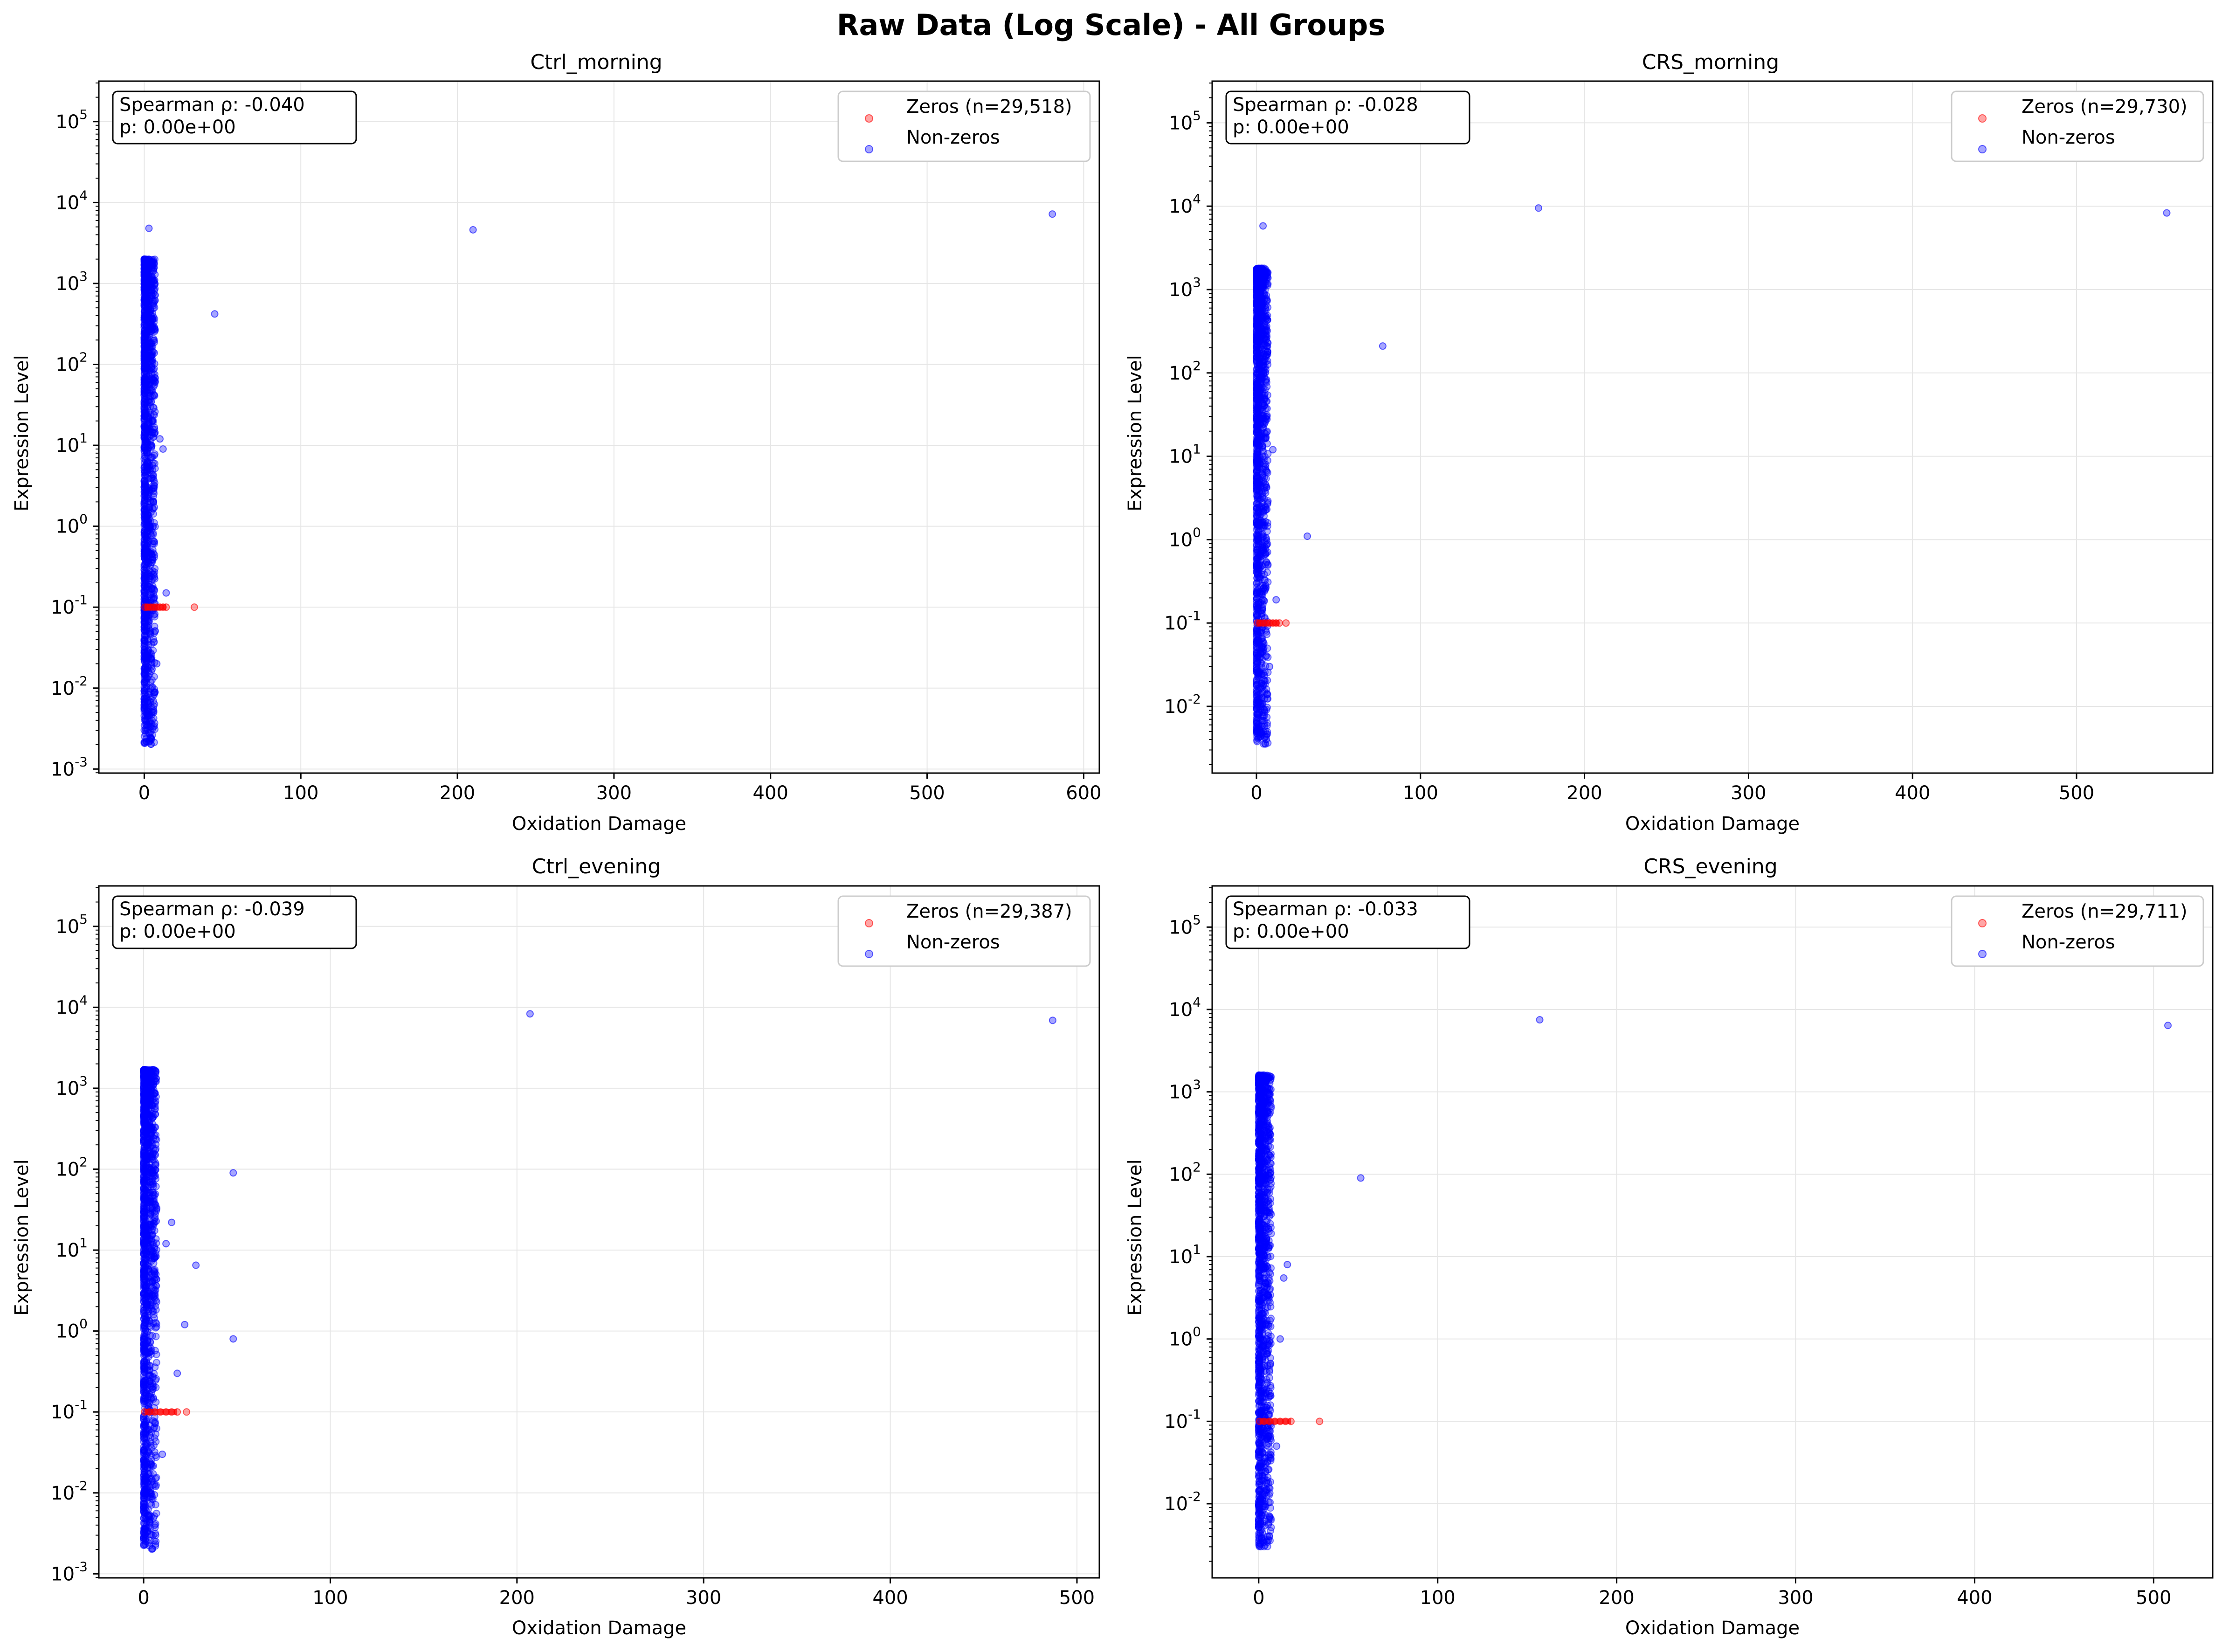  What do you see at coordinates (1271, 623) in the screenshot?
I see `series-zeros` at bounding box center [1271, 623].